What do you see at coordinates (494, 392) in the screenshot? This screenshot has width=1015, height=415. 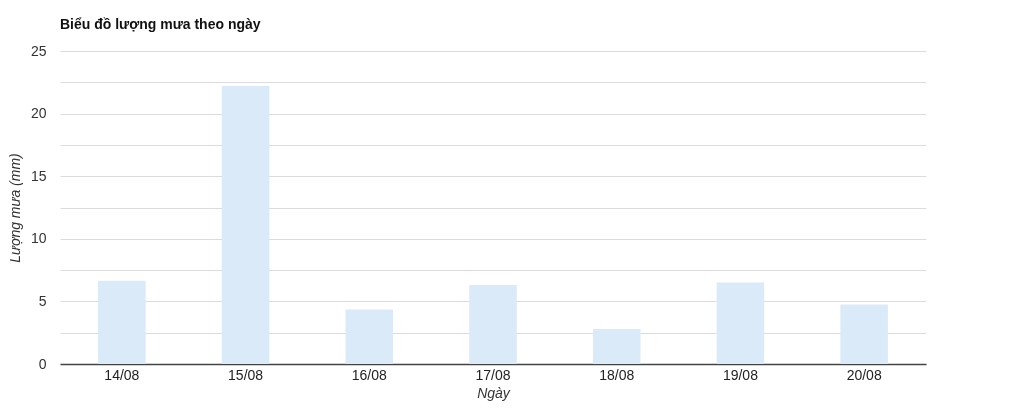 I see `x-axis-title: Ngày` at bounding box center [494, 392].